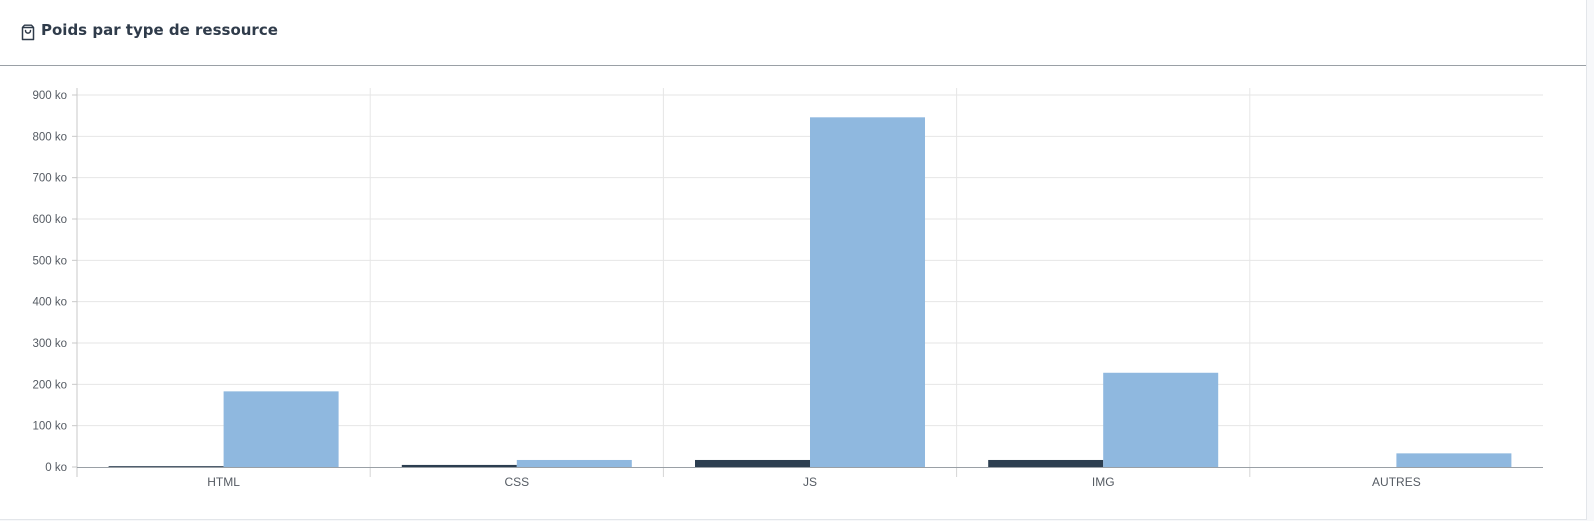  What do you see at coordinates (810, 482) in the screenshot?
I see `x-tick-label: JS` at bounding box center [810, 482].